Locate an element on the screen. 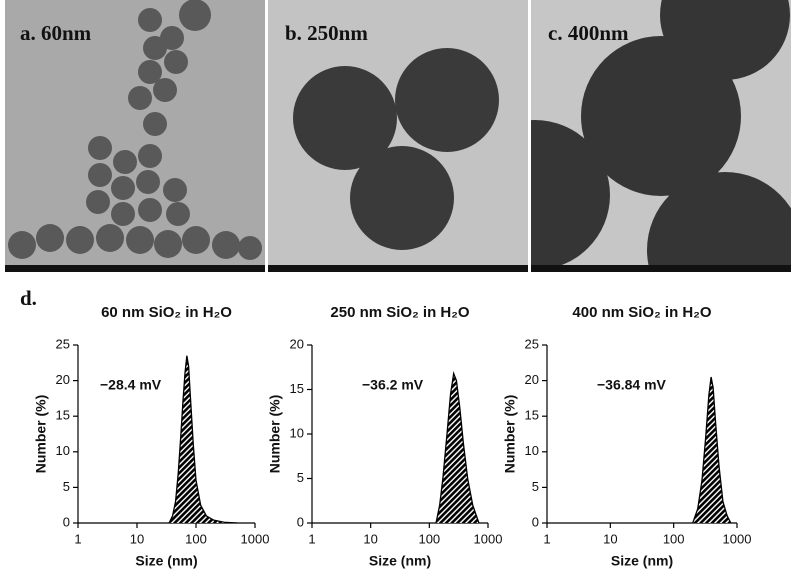 The height and width of the screenshot is (576, 797). panel-label: b. 250nm is located at coordinates (326, 33).